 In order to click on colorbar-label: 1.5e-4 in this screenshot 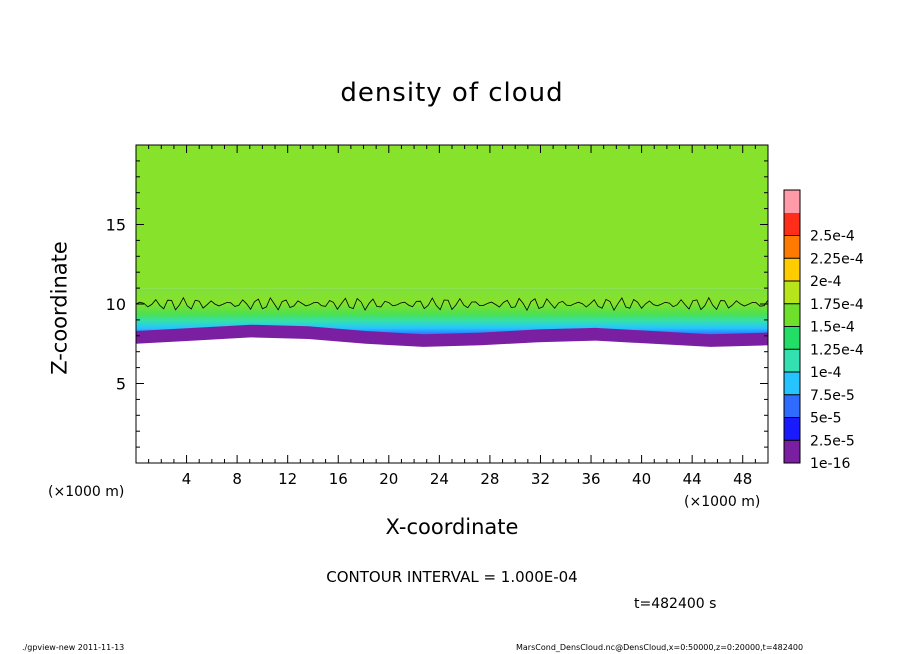, I will do `click(832, 328)`.